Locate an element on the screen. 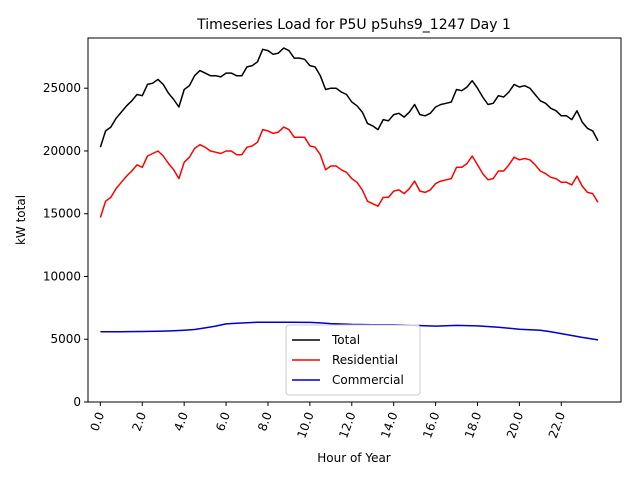  y-tick-label: 15000 is located at coordinates (62, 214).